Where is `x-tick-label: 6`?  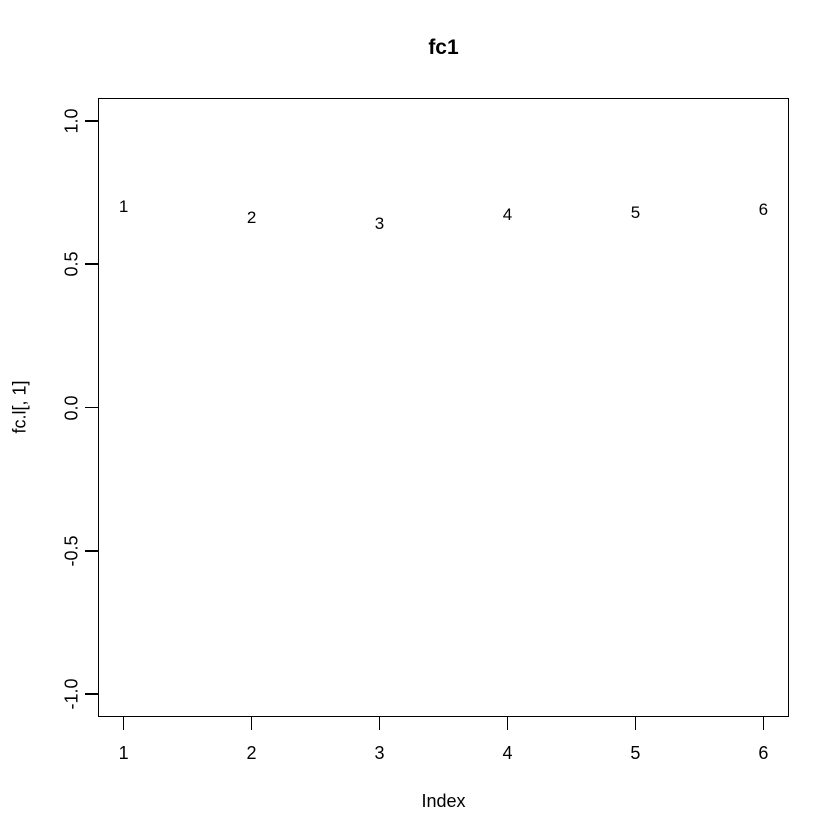 x-tick-label: 6 is located at coordinates (763, 753).